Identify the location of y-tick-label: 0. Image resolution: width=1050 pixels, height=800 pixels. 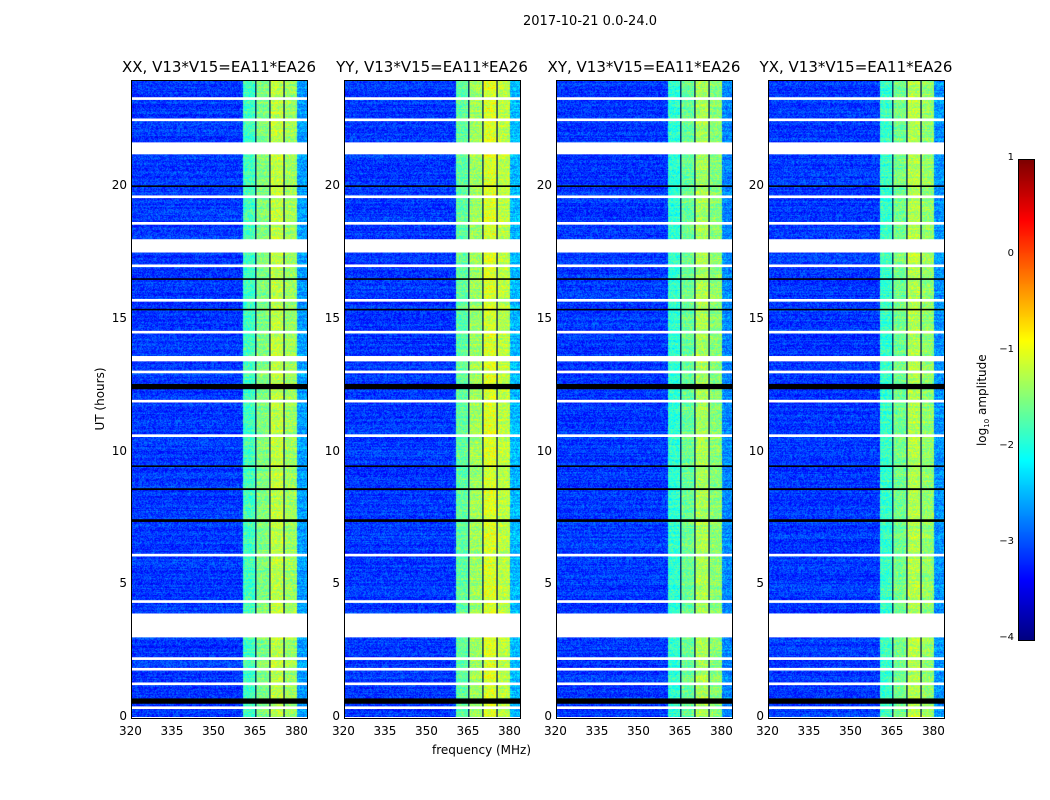
(760, 716).